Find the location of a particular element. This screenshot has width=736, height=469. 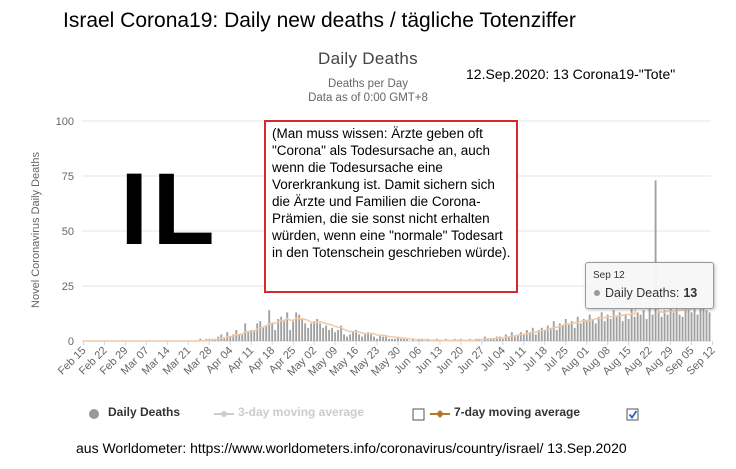

ma3-checkbox is located at coordinates (418, 414).